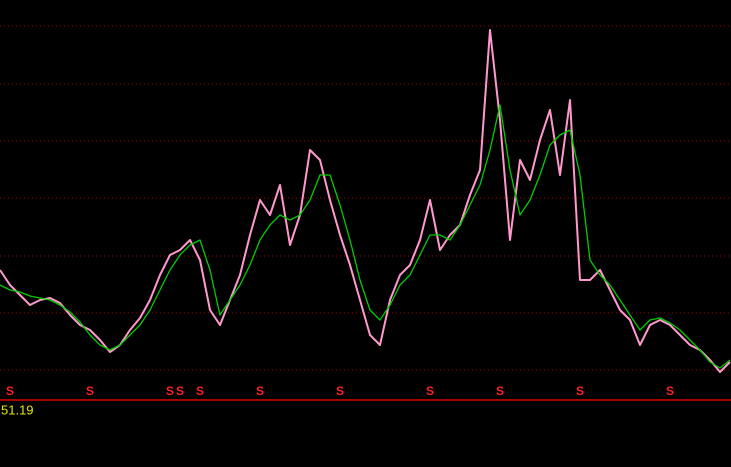  I want to click on value-readout: 51.19, so click(17, 409).